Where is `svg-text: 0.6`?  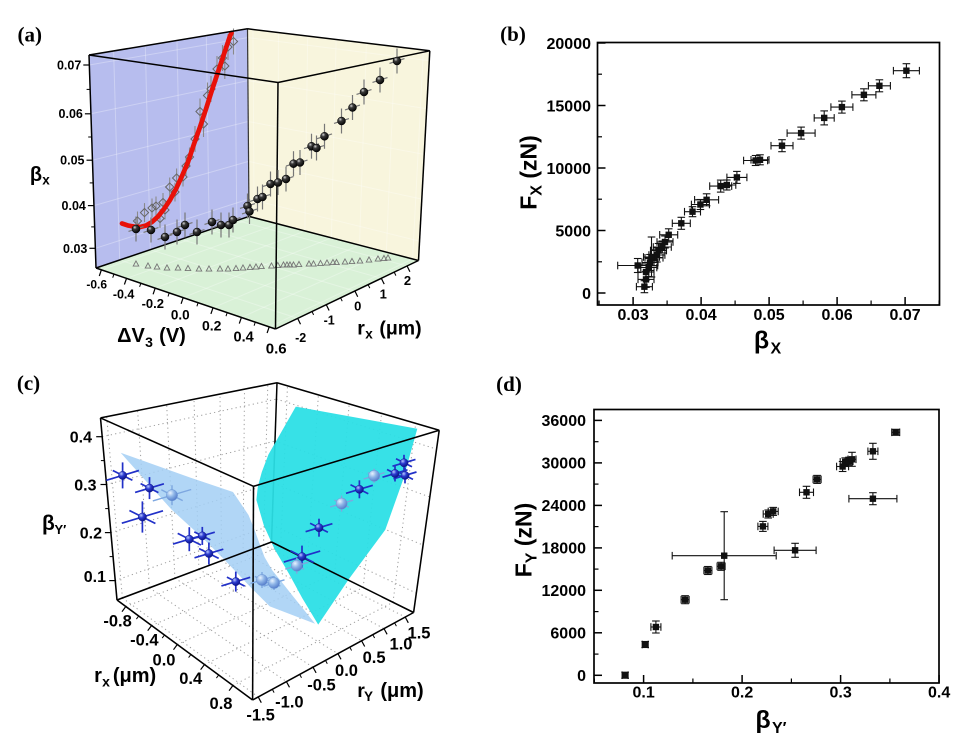
svg-text: 0.6 is located at coordinates (276, 348).